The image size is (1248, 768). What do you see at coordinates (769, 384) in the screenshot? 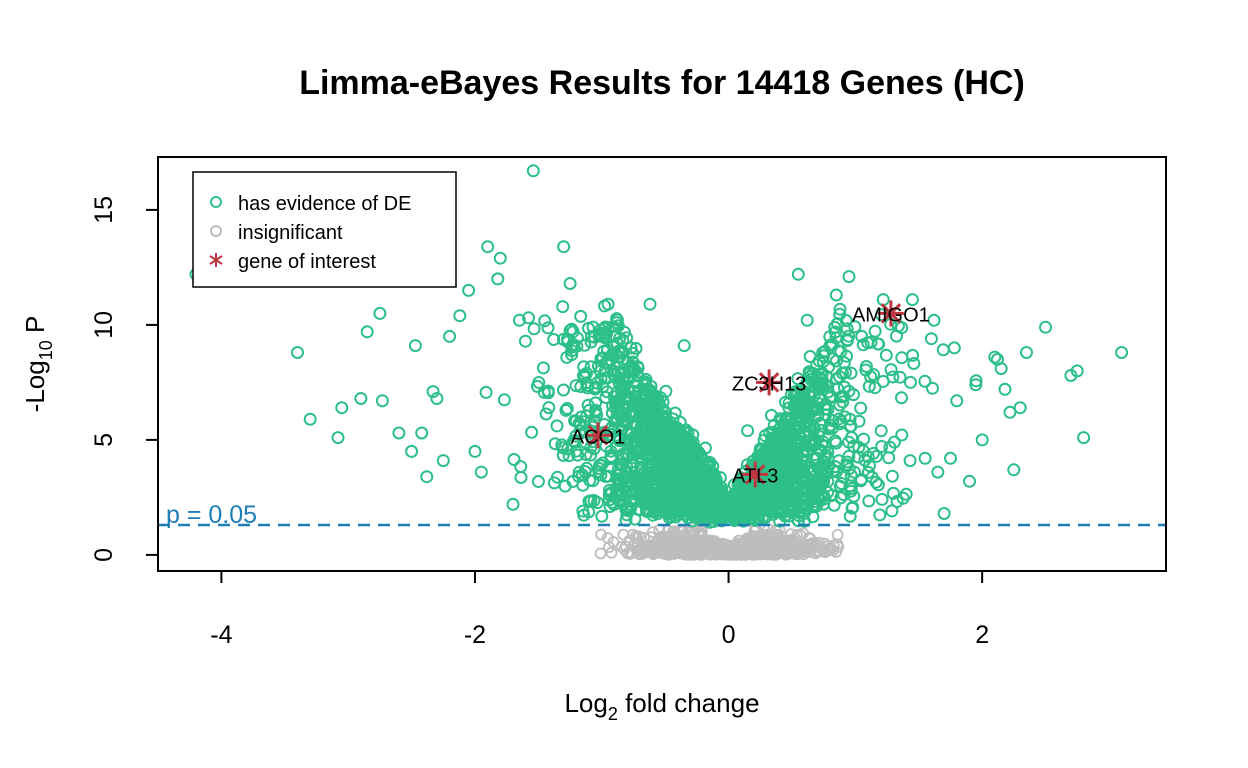
I see `gene-label: ZC3H13` at bounding box center [769, 384].